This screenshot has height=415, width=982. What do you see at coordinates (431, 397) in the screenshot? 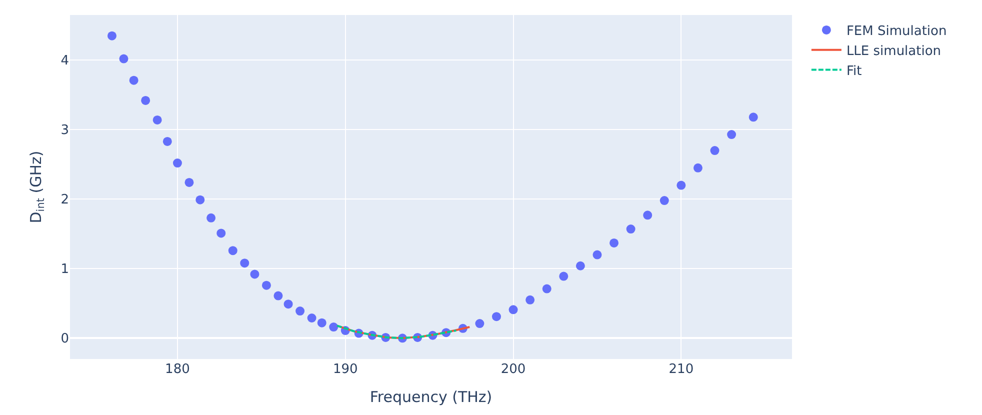
I see `x-axis-title: Frequency (THz)` at bounding box center [431, 397].